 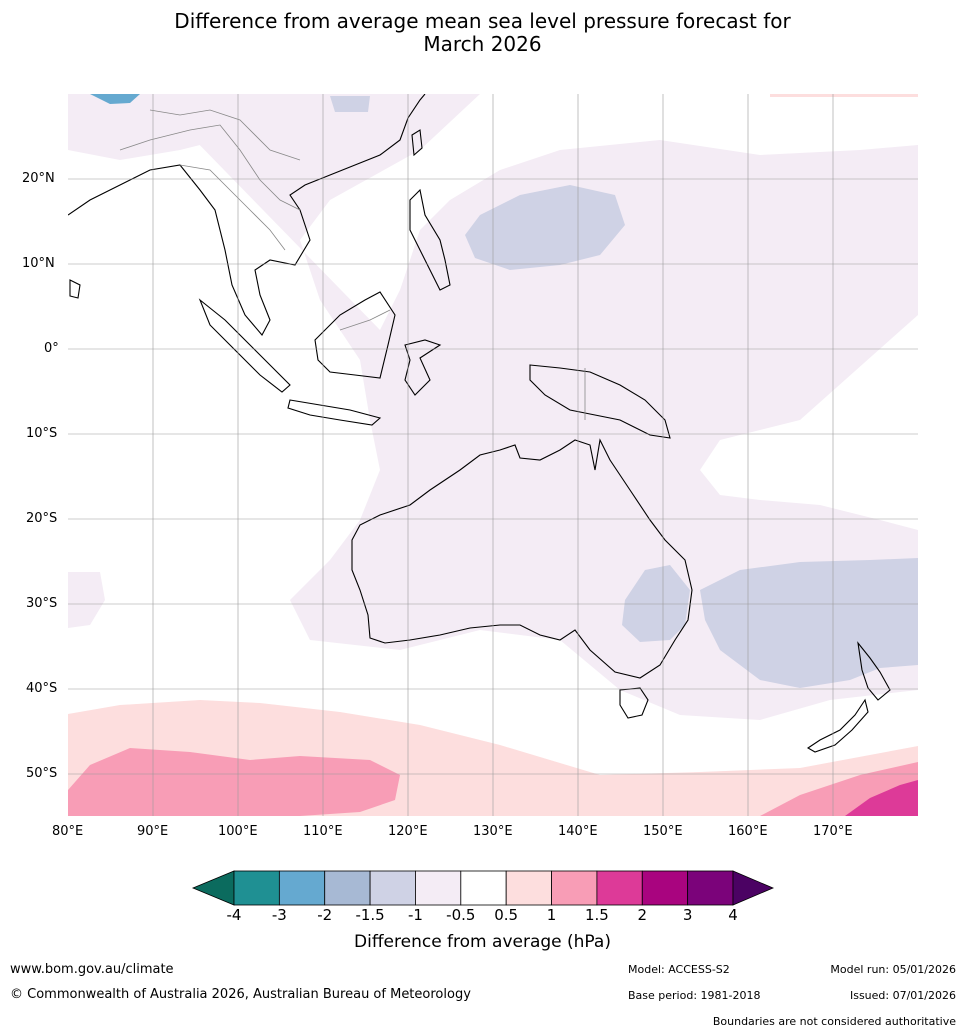 I want to click on anomaly-region-weak-positive-ne, so click(x=844, y=95).